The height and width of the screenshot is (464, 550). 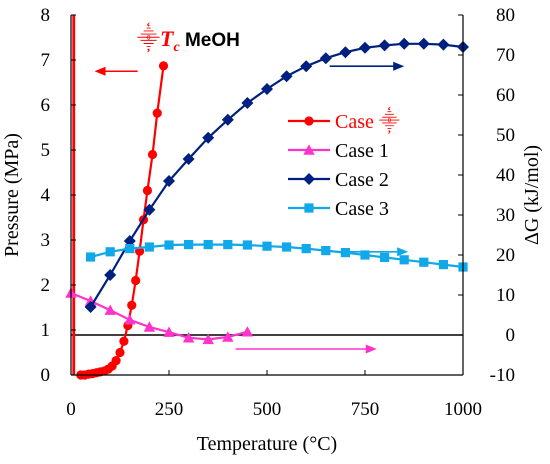 I want to click on legend-item-case-2: Case 2, so click(x=338, y=180).